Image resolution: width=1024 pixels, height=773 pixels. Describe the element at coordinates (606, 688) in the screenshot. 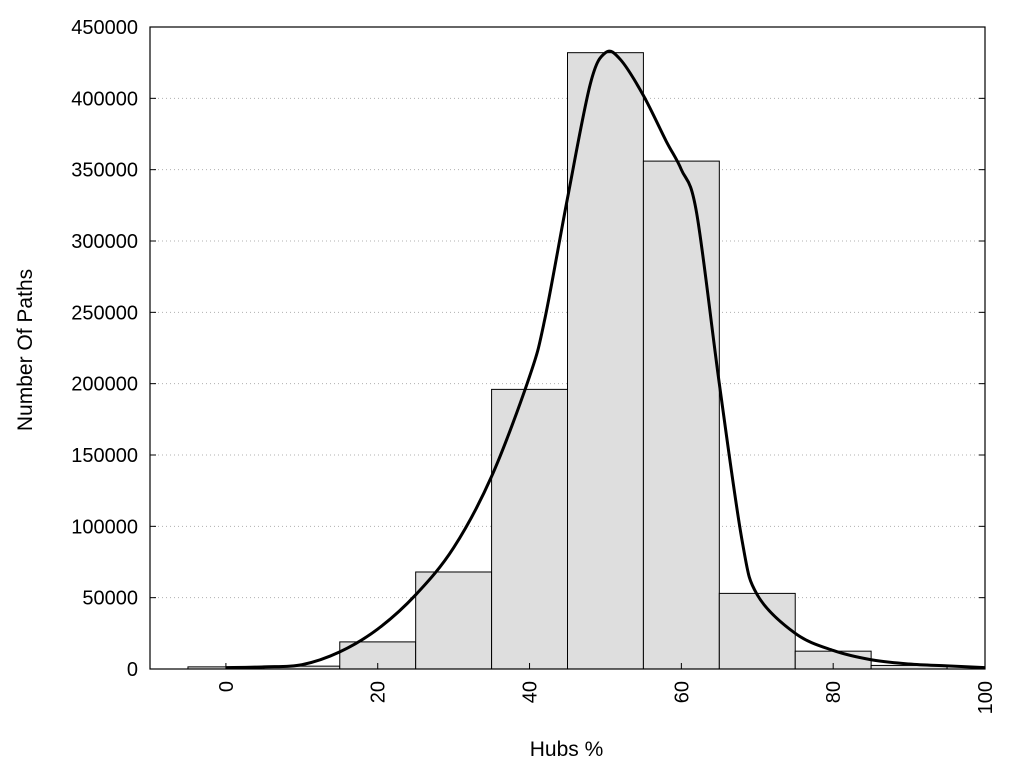

I see `x-axis-ticks: 0 20 40 60 80 100` at that location.